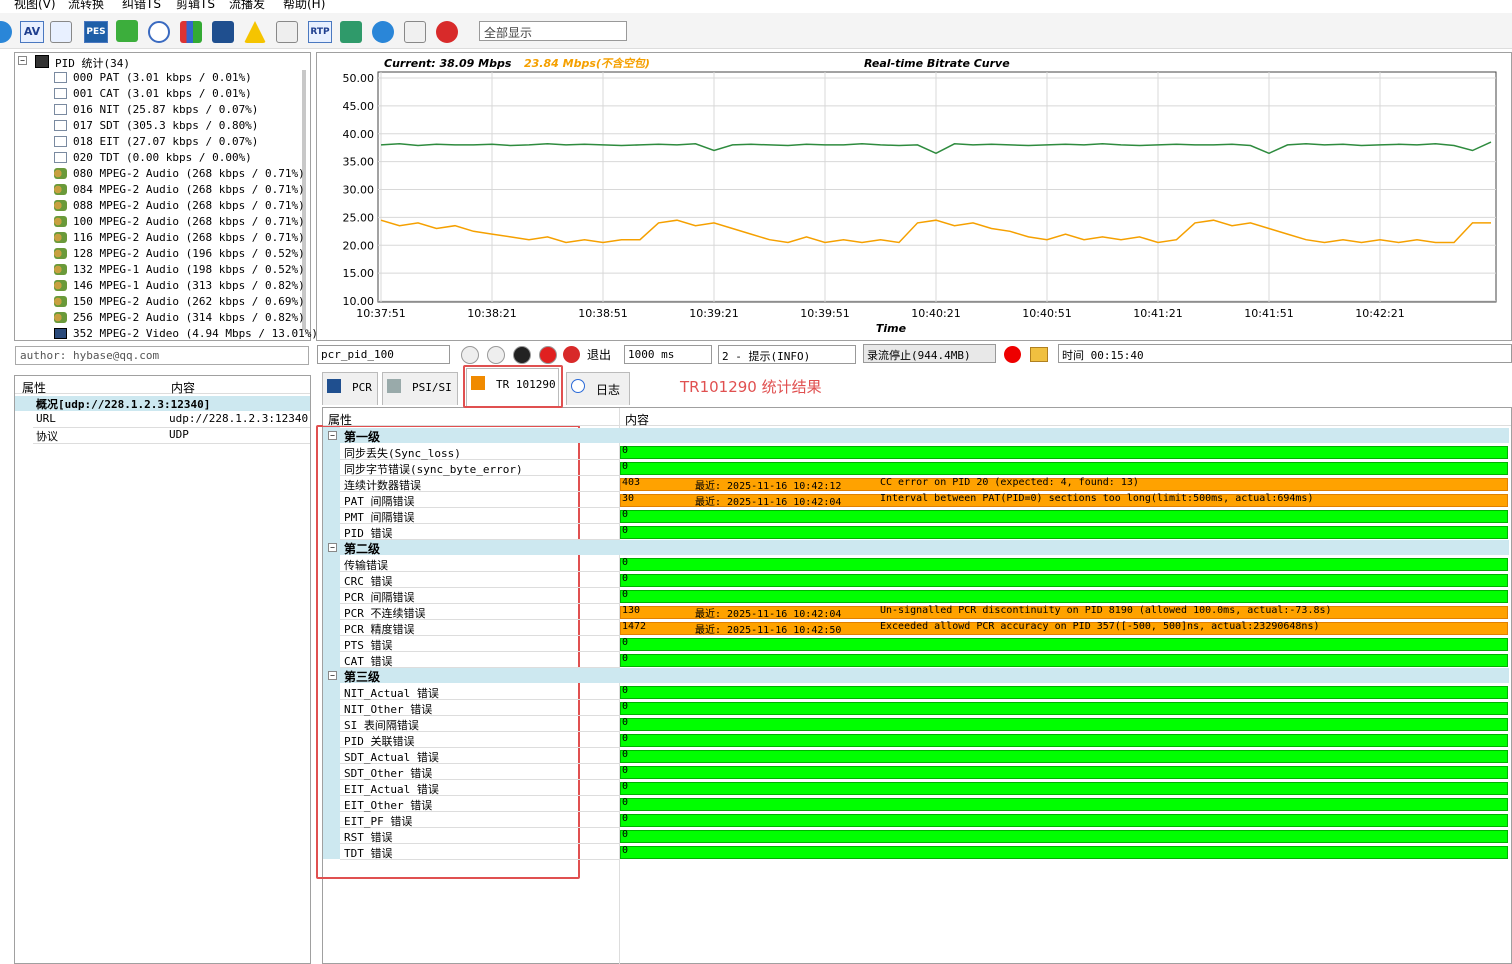 The height and width of the screenshot is (964, 1512). I want to click on exit-icon, so click(571, 354).